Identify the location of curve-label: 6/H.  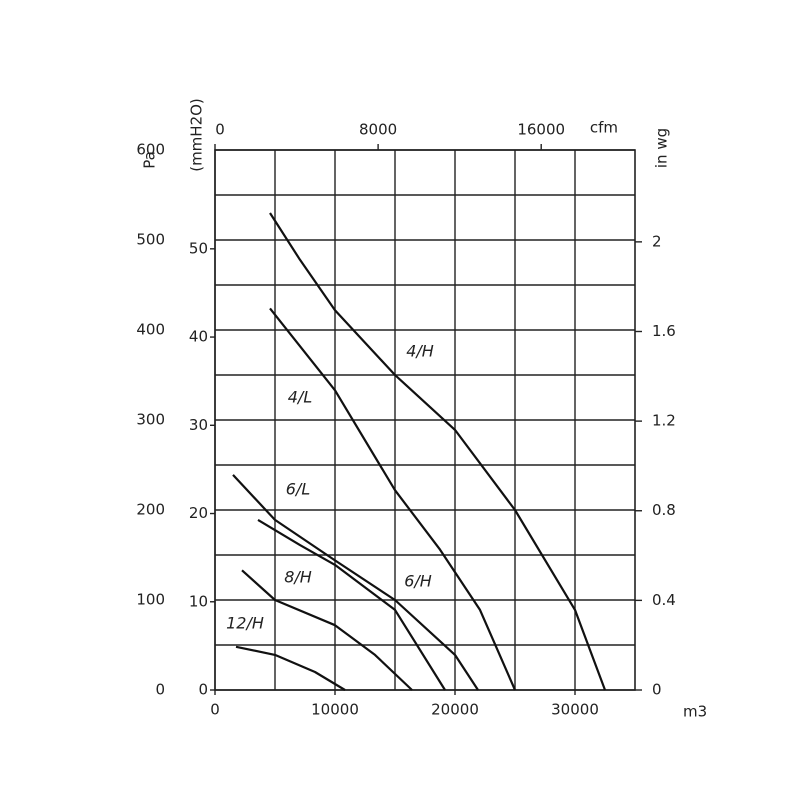
(418, 581).